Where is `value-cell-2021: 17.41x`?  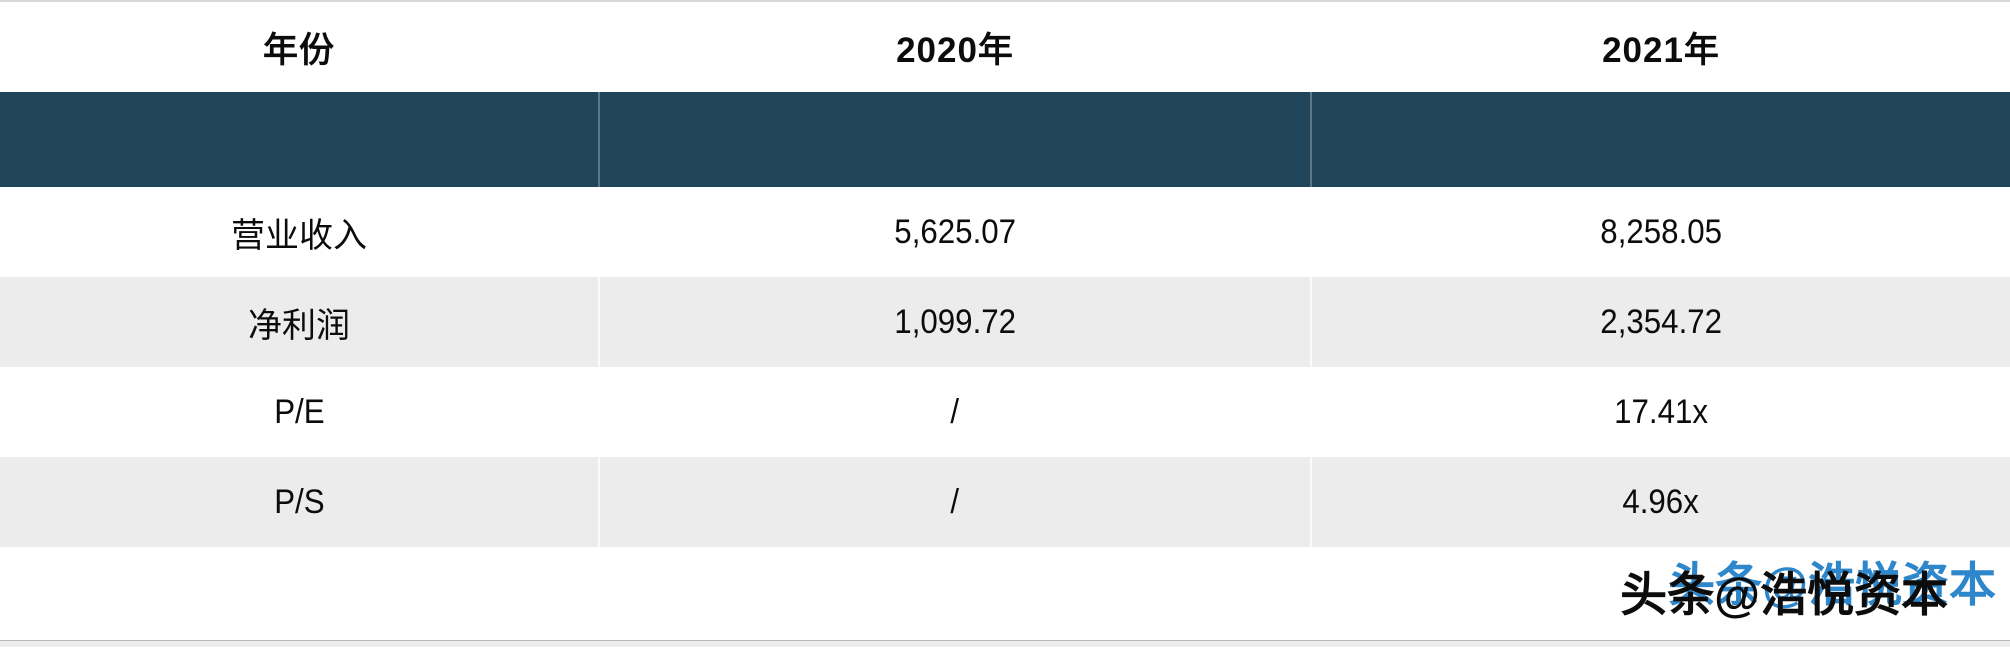 value-cell-2021: 17.41x is located at coordinates (1661, 411).